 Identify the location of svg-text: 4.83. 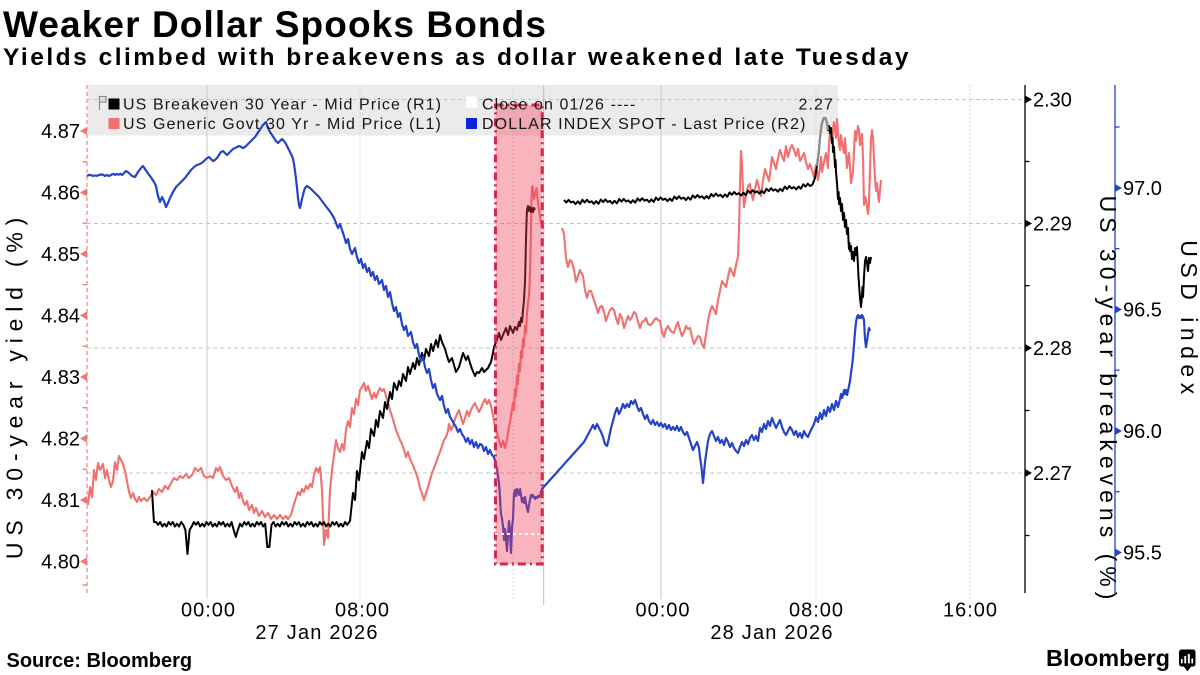
(60, 378).